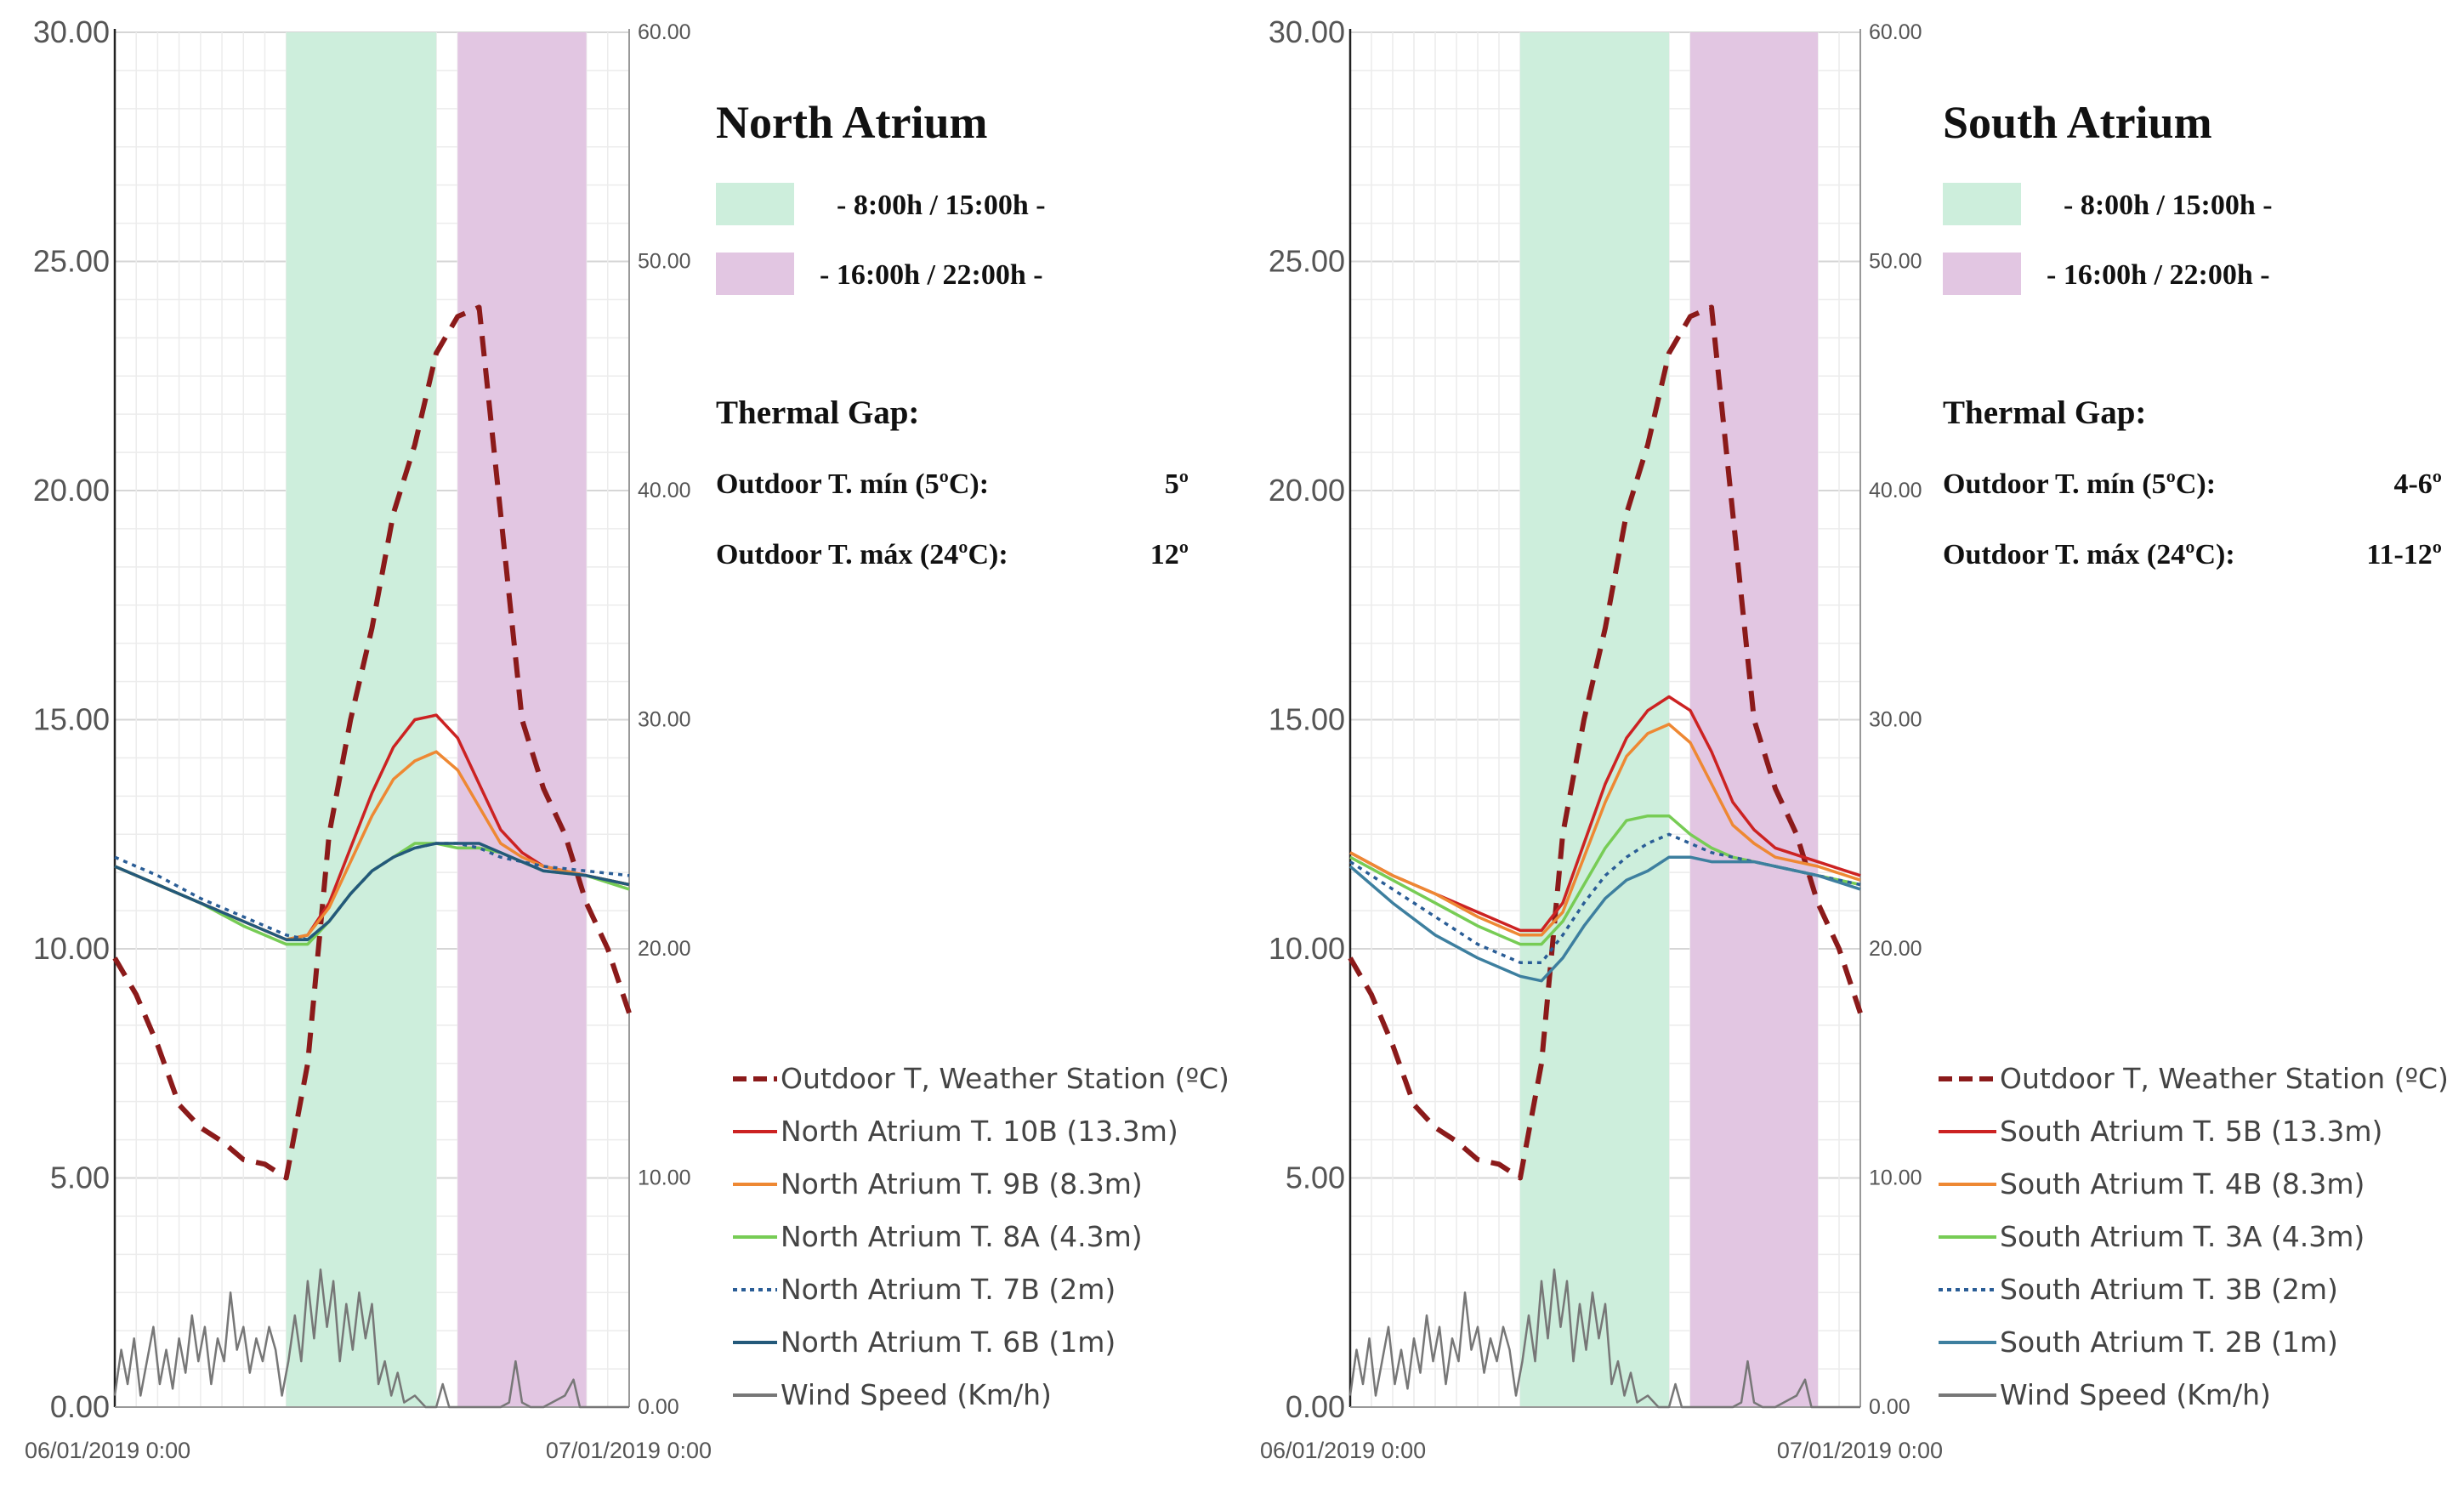 This screenshot has width=2464, height=1487. What do you see at coordinates (1169, 555) in the screenshot?
I see `thermal-gap-value: 12º` at bounding box center [1169, 555].